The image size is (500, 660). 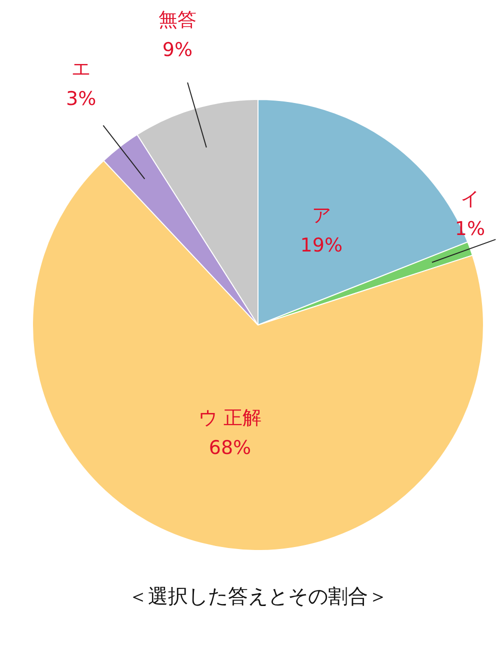 What do you see at coordinates (230, 448) in the screenshot?
I see `data-label: 68%` at bounding box center [230, 448].